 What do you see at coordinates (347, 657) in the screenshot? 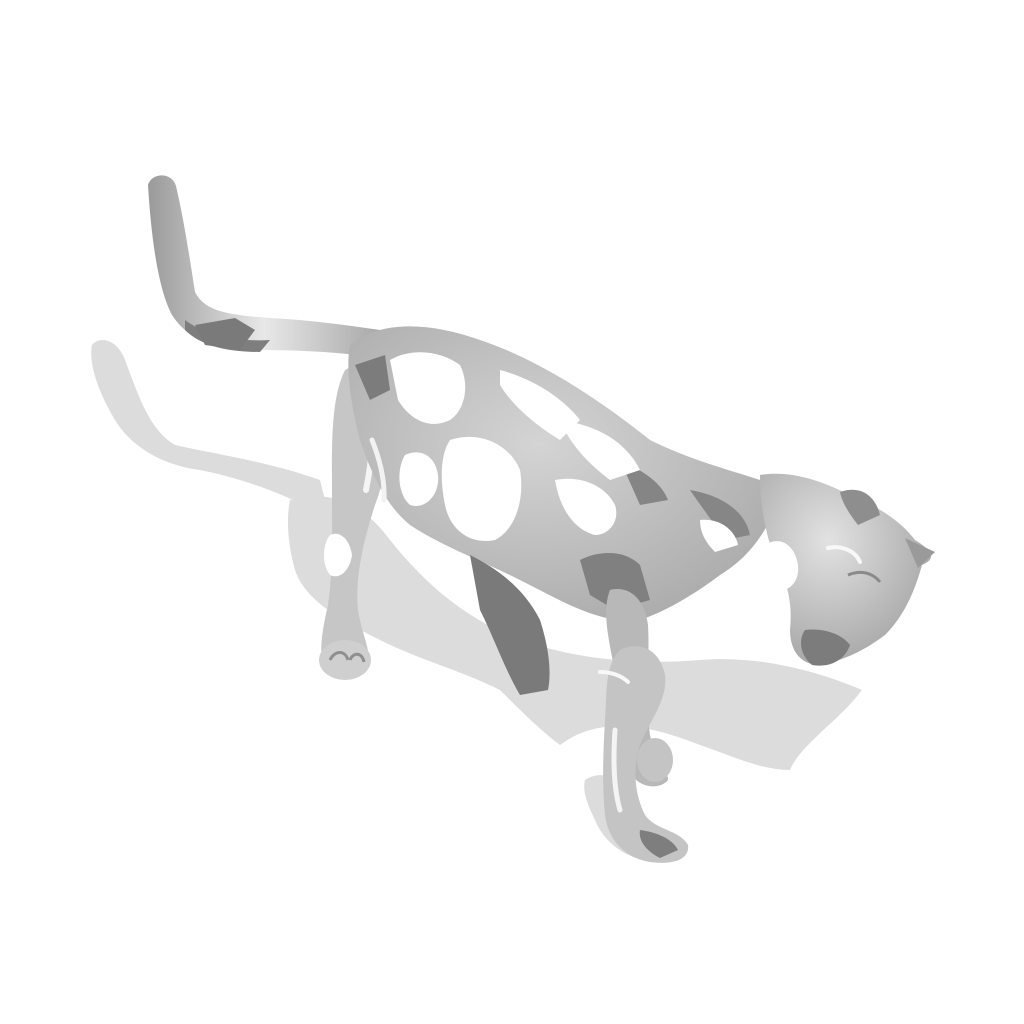
I see `hind-paw-toes` at bounding box center [347, 657].